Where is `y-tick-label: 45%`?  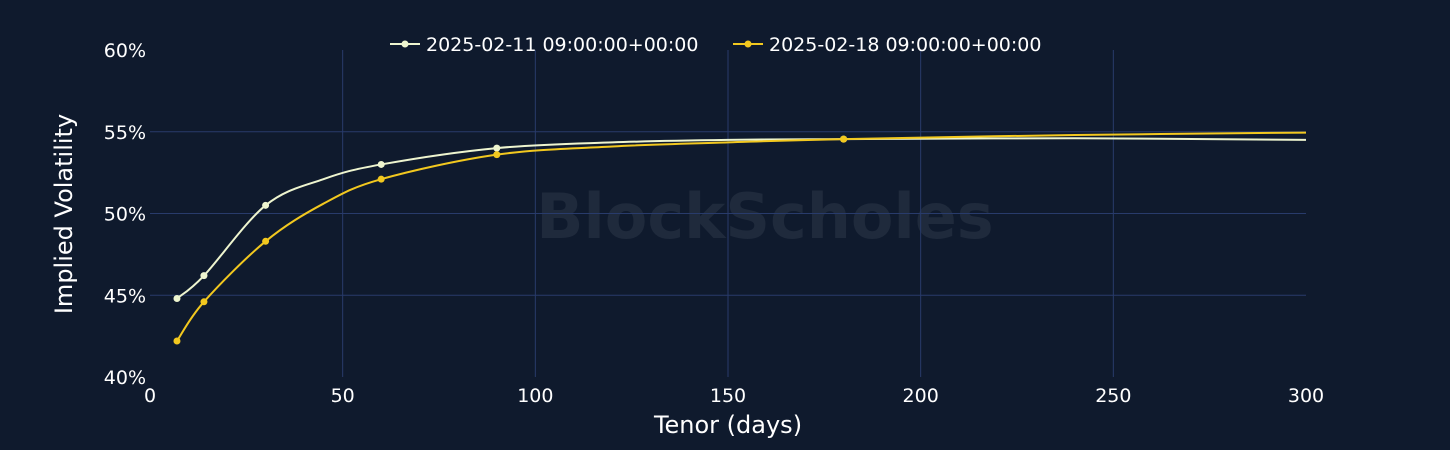
y-tick-label: 45% is located at coordinates (125, 296).